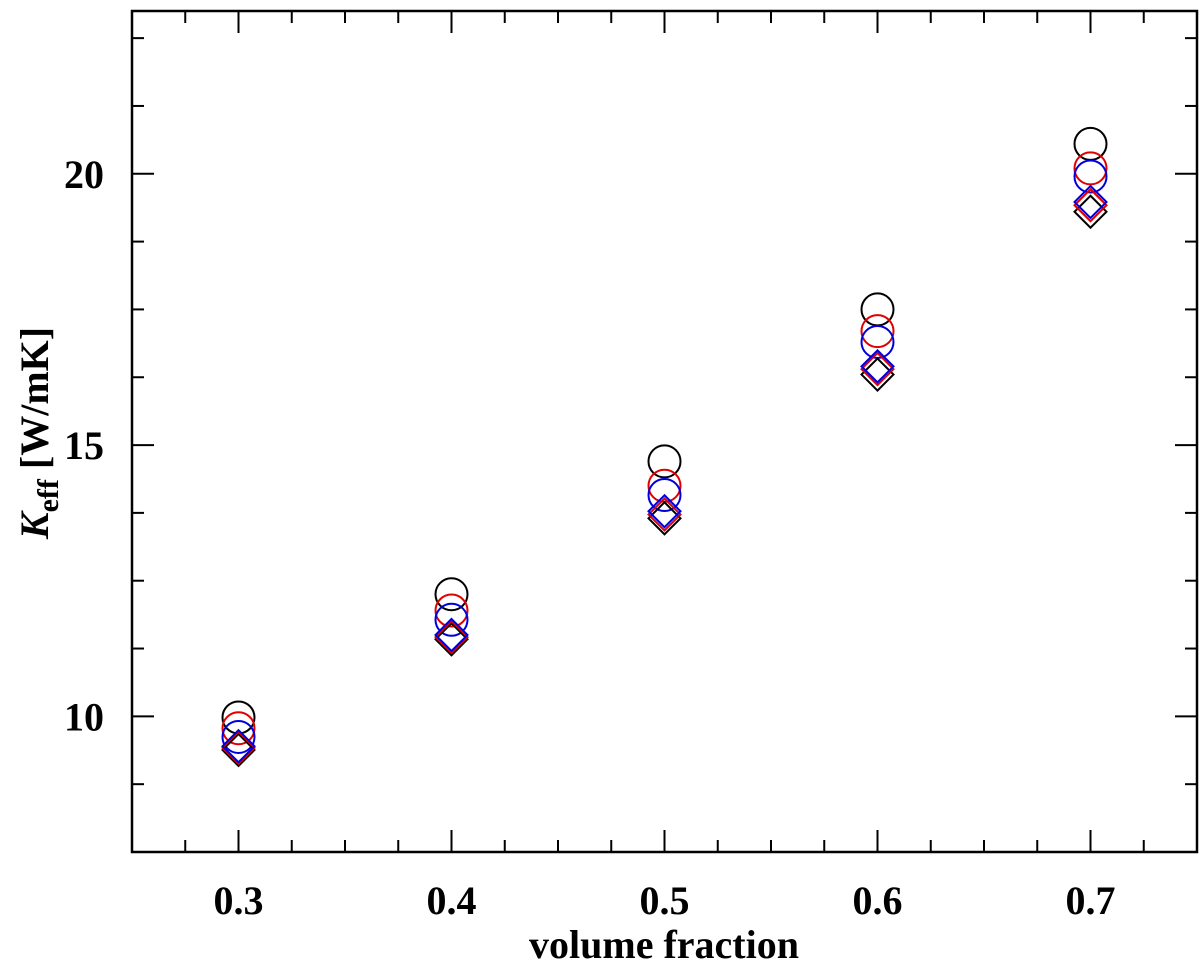  Describe the element at coordinates (34, 525) in the screenshot. I see `y-axis-symbol: K` at that location.